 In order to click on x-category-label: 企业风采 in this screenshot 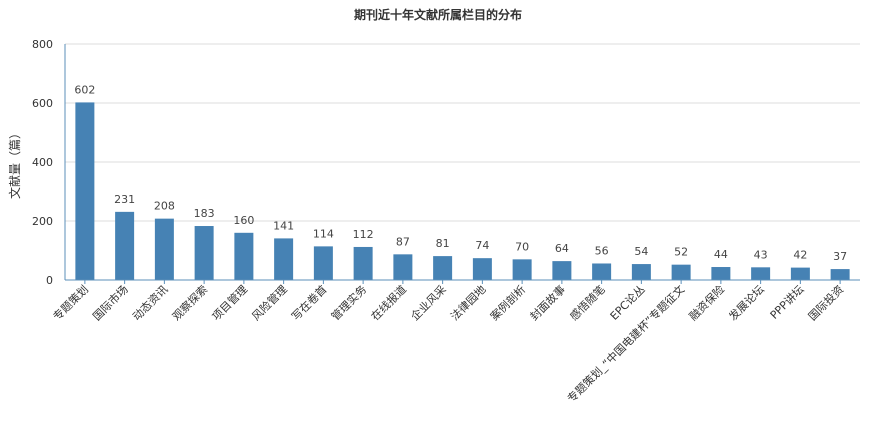, I will do `click(428, 302)`.